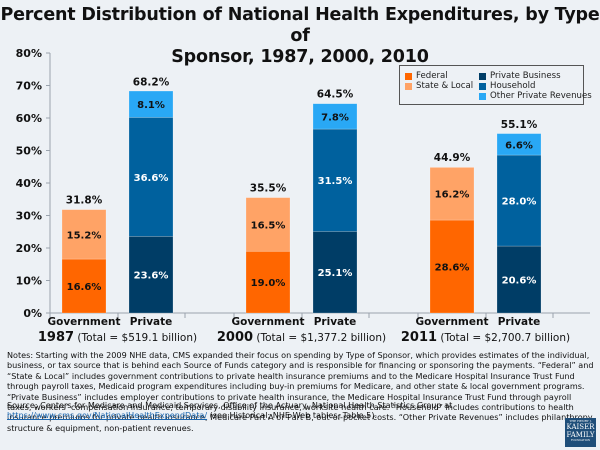 This screenshot has width=600, height=450. I want to click on group-label: 1987 (Total = $519.1 billion), so click(117, 337).